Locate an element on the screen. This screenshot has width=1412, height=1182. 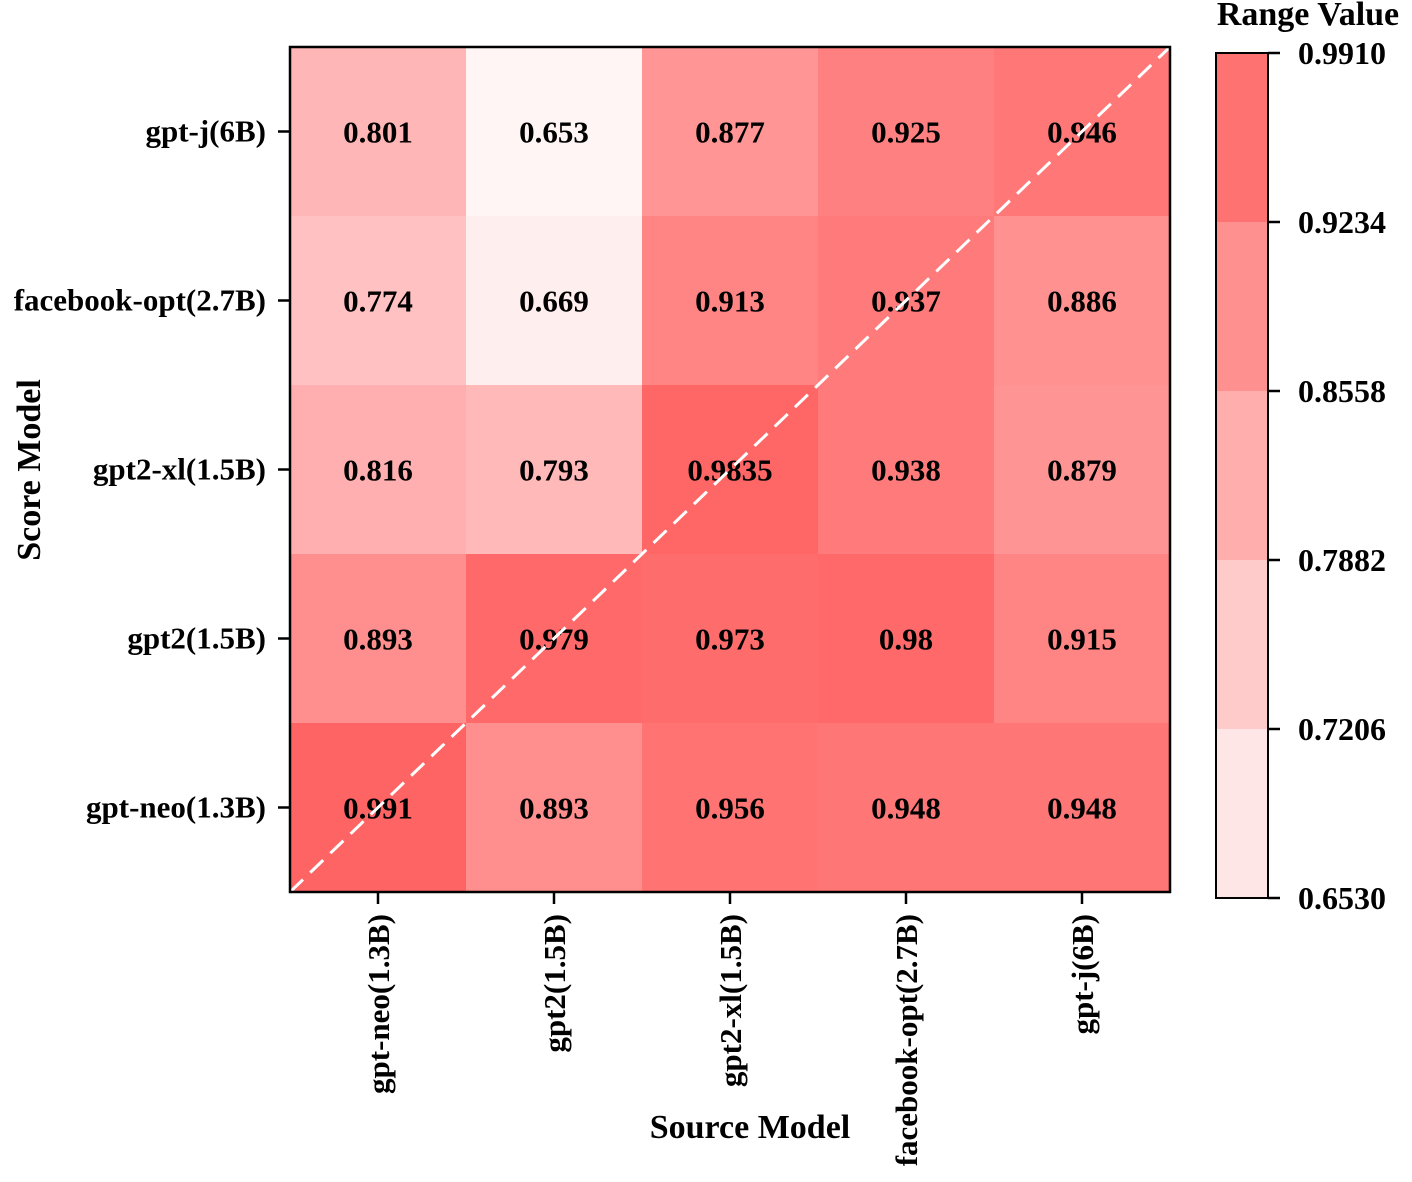
cell-value-label: 0.9835 is located at coordinates (729, 470).